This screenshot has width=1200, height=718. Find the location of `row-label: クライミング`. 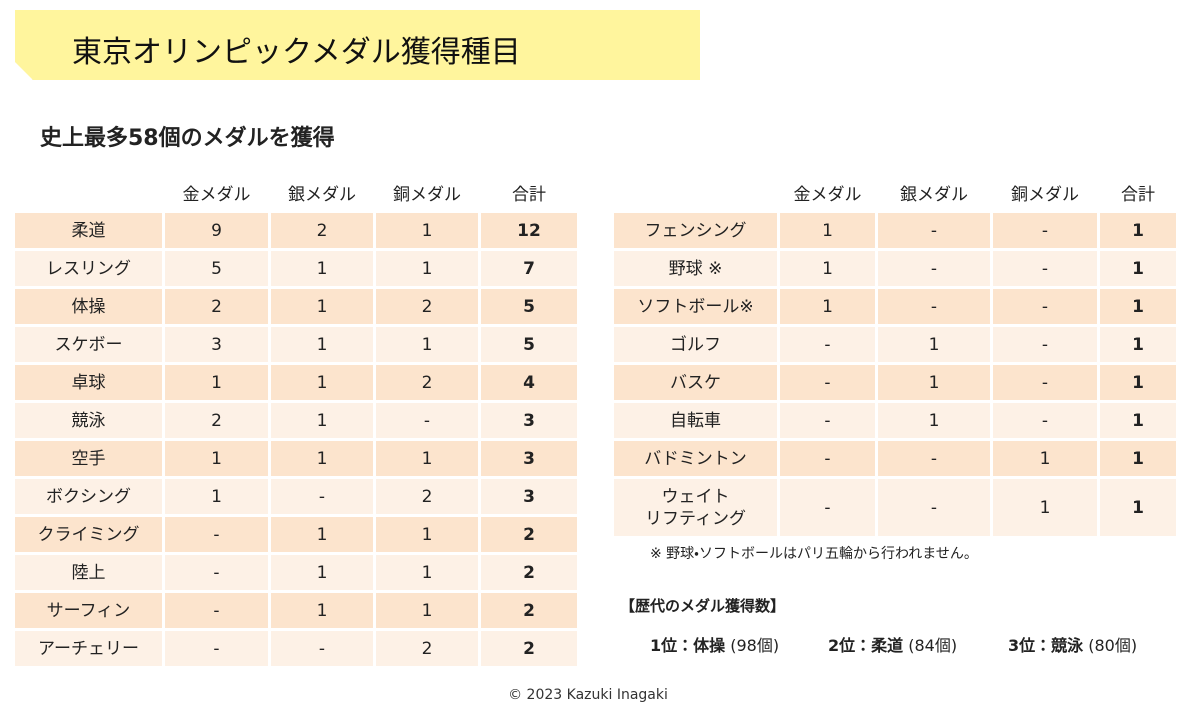

row-label: クライミング is located at coordinates (88, 534).